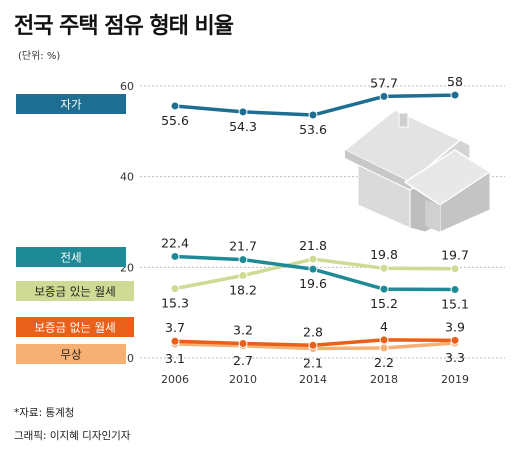  I want to click on house-illustration, so click(417, 171).